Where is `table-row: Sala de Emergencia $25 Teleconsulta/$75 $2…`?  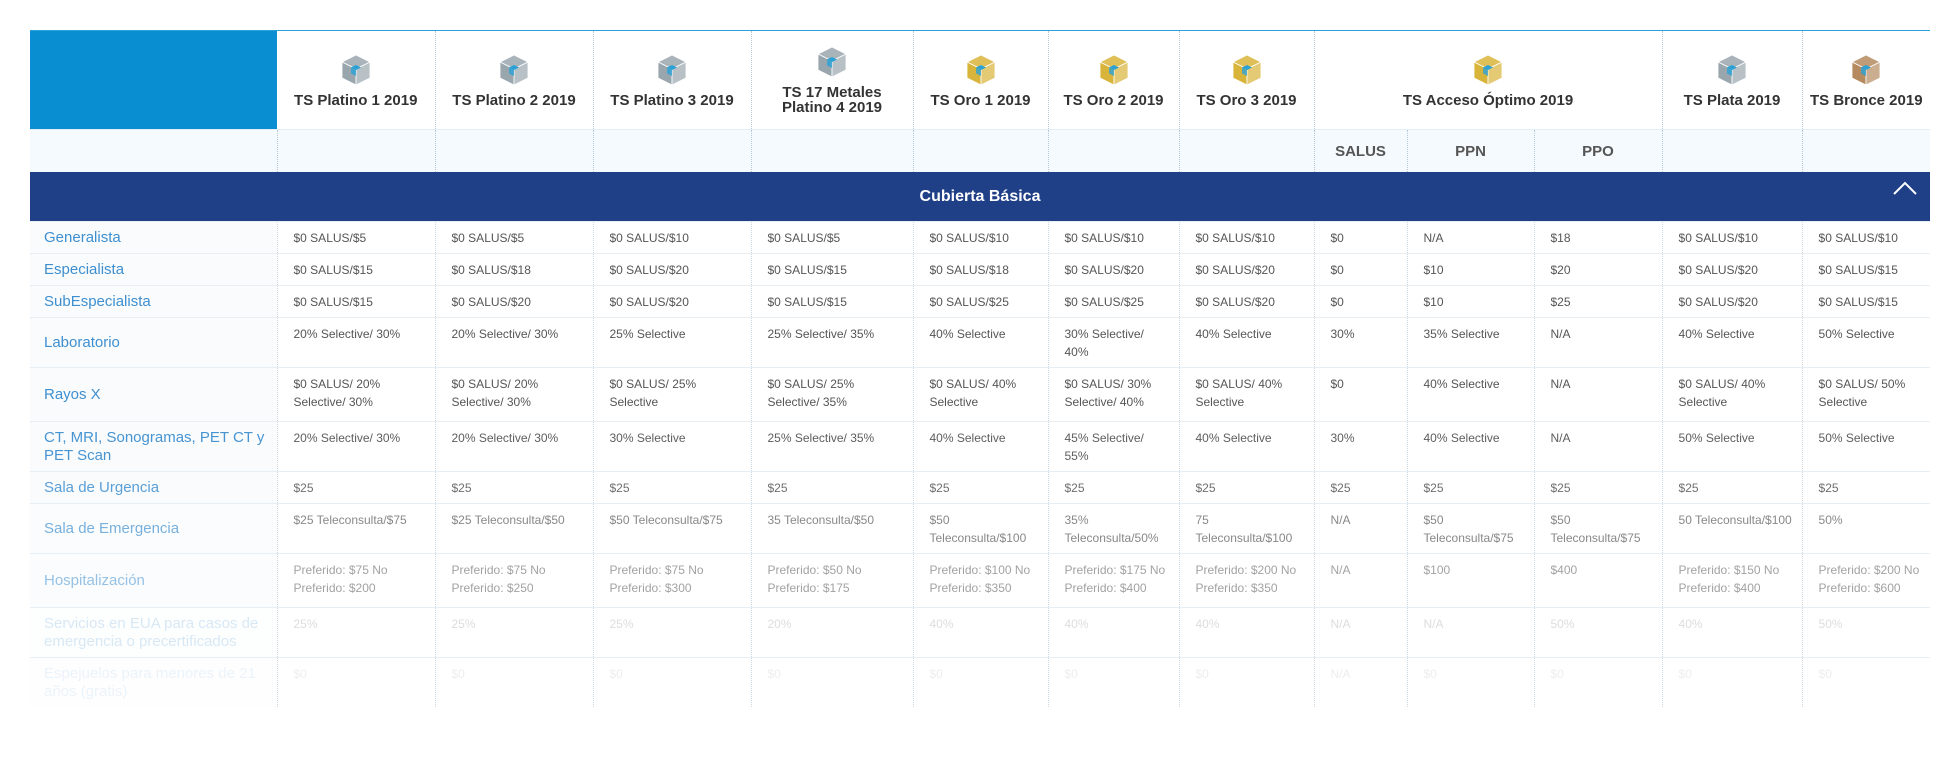 table-row: Sala de Emergencia $25 Teleconsulta/$75 $2… is located at coordinates (980, 528).